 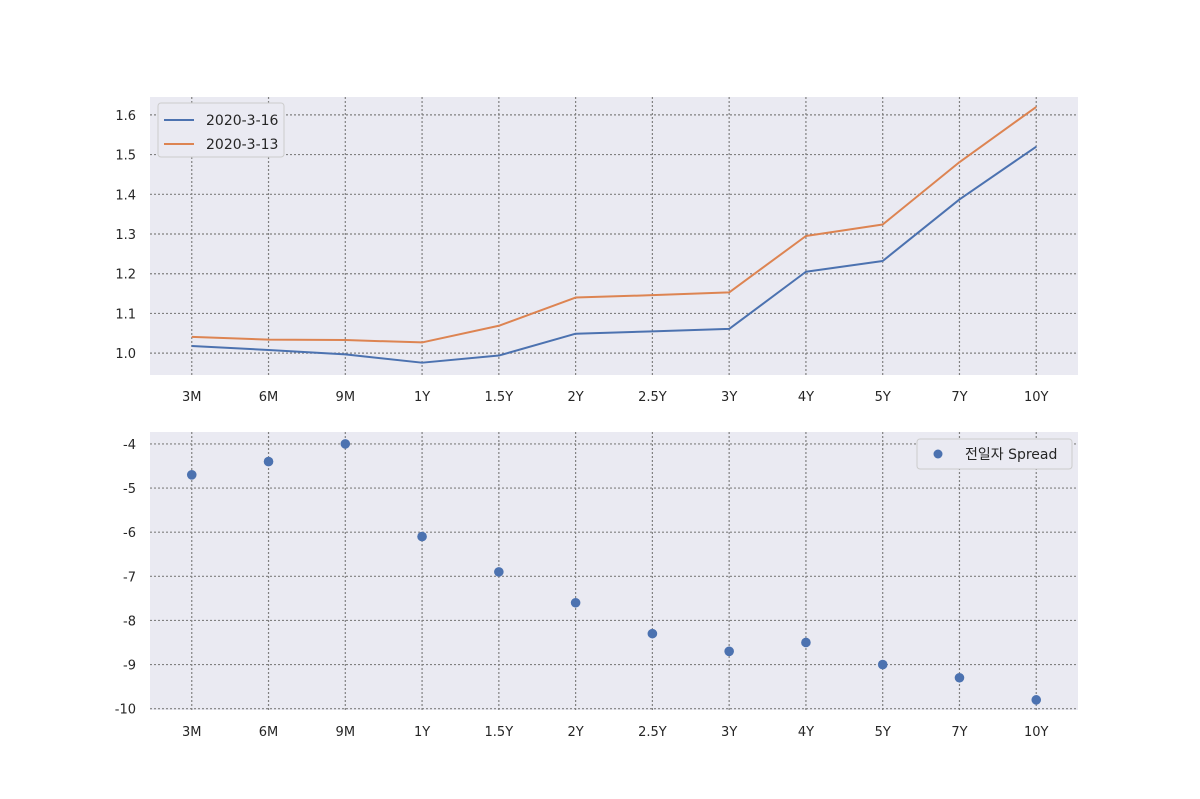 I want to click on data-point-6m, so click(x=268, y=461).